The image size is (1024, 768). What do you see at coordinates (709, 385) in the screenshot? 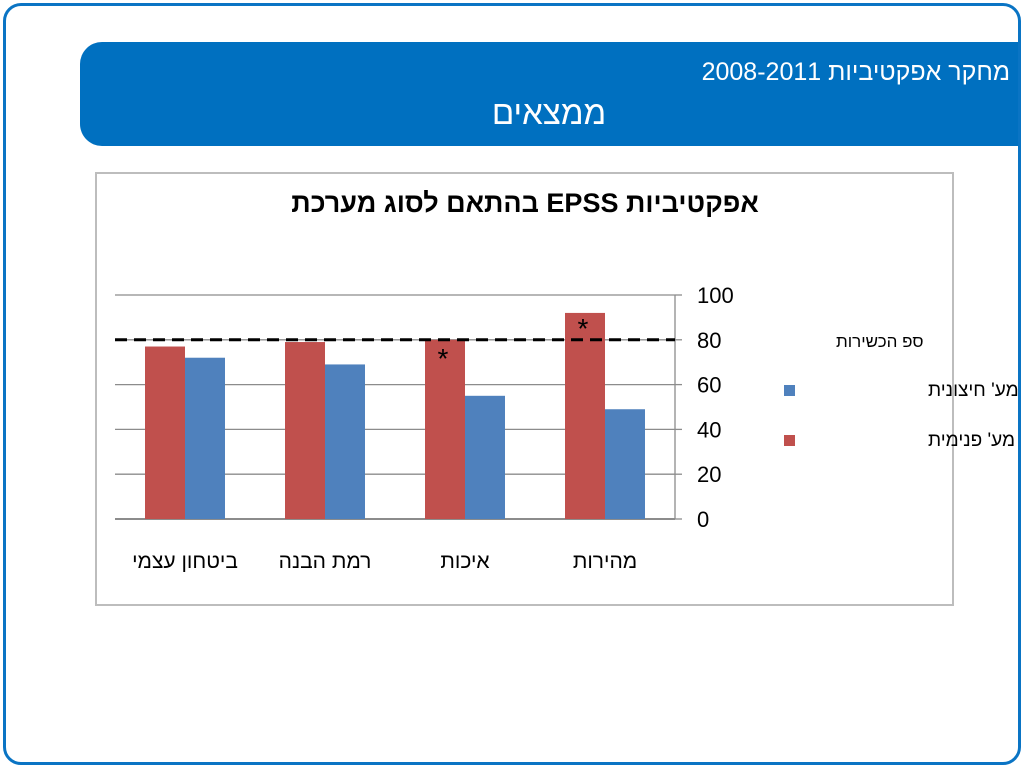
I see `y-tick-label: 60` at bounding box center [709, 385].